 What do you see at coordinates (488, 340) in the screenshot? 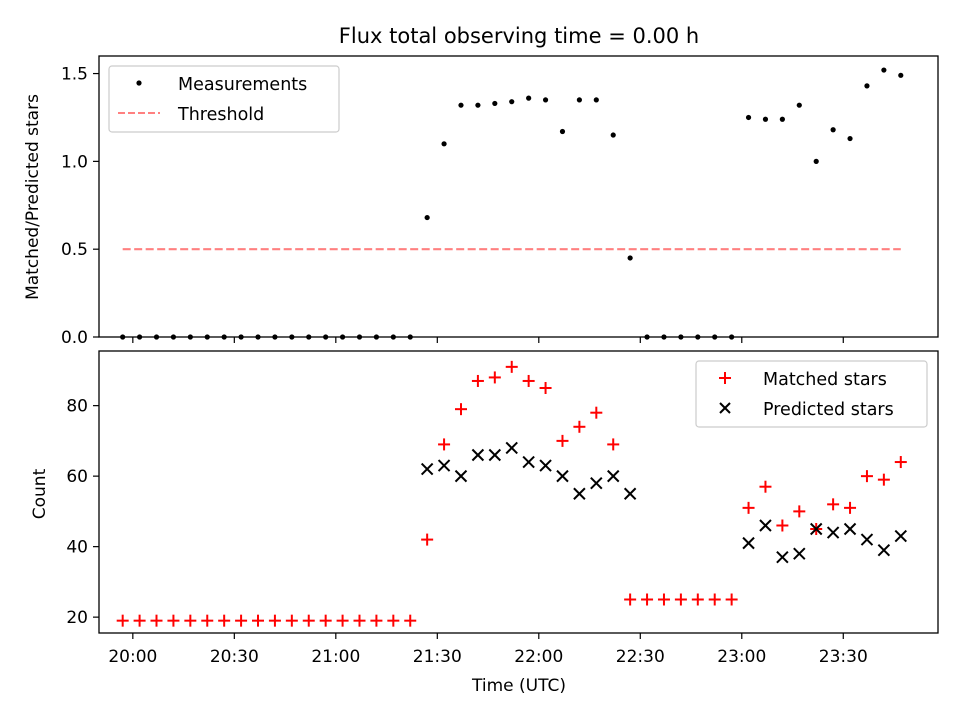
I see `ratio-x-ticks` at bounding box center [488, 340].